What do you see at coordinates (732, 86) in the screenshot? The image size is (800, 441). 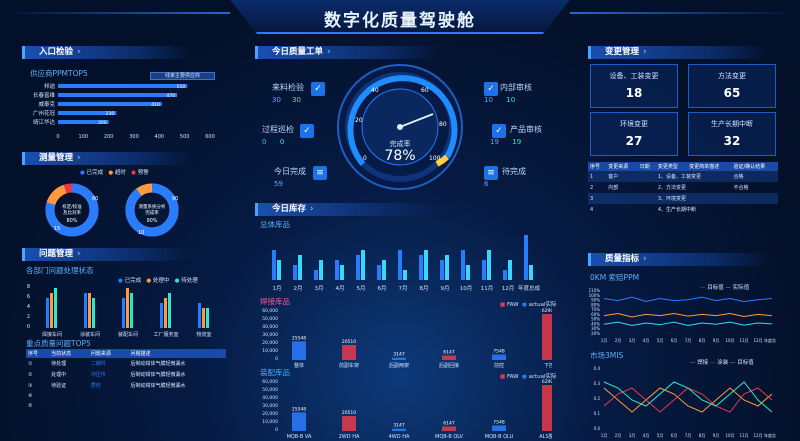 I see `change-card-method: 方法变更 65` at bounding box center [732, 86].